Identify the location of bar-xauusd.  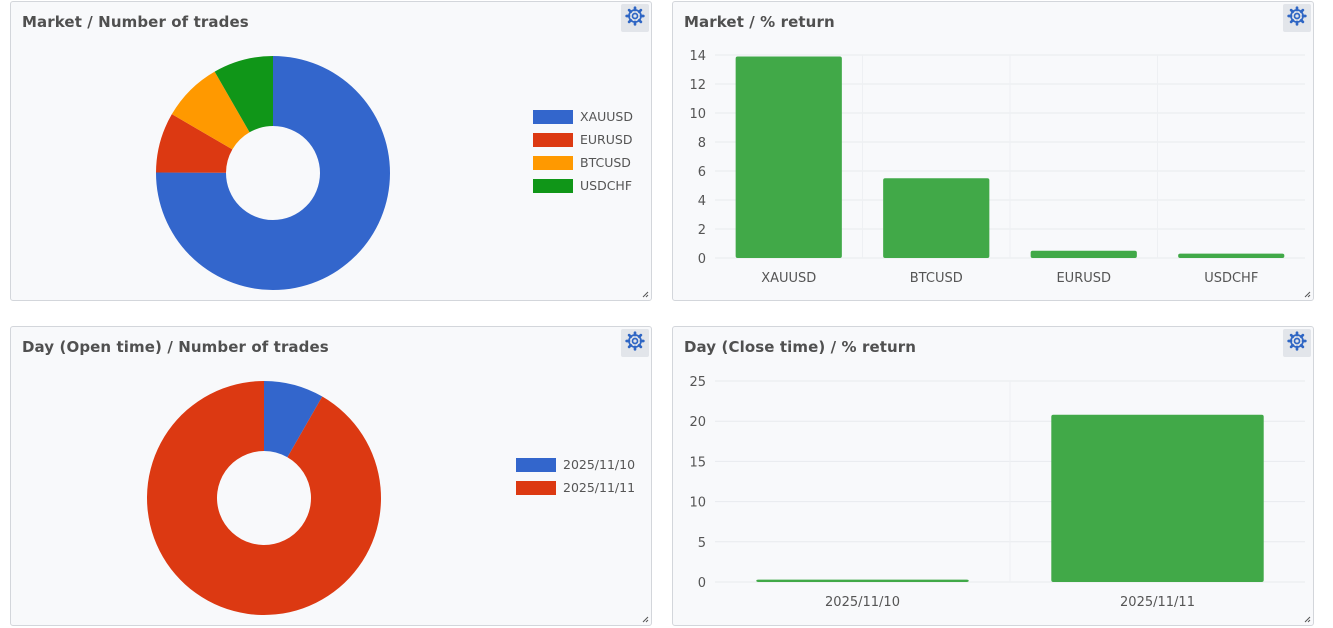
(788, 157).